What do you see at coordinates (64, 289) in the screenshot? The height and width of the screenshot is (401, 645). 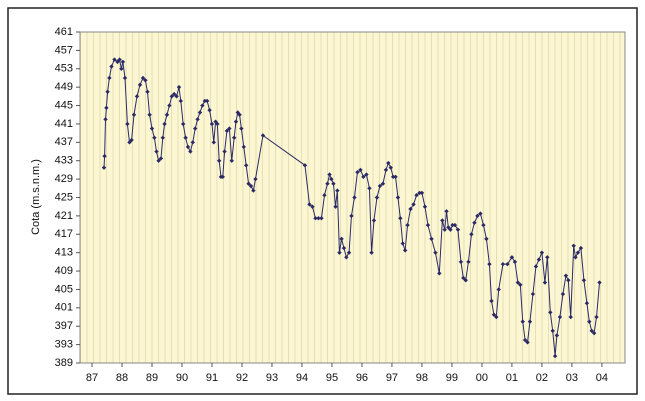 I see `y-tick-label: 405` at bounding box center [64, 289].